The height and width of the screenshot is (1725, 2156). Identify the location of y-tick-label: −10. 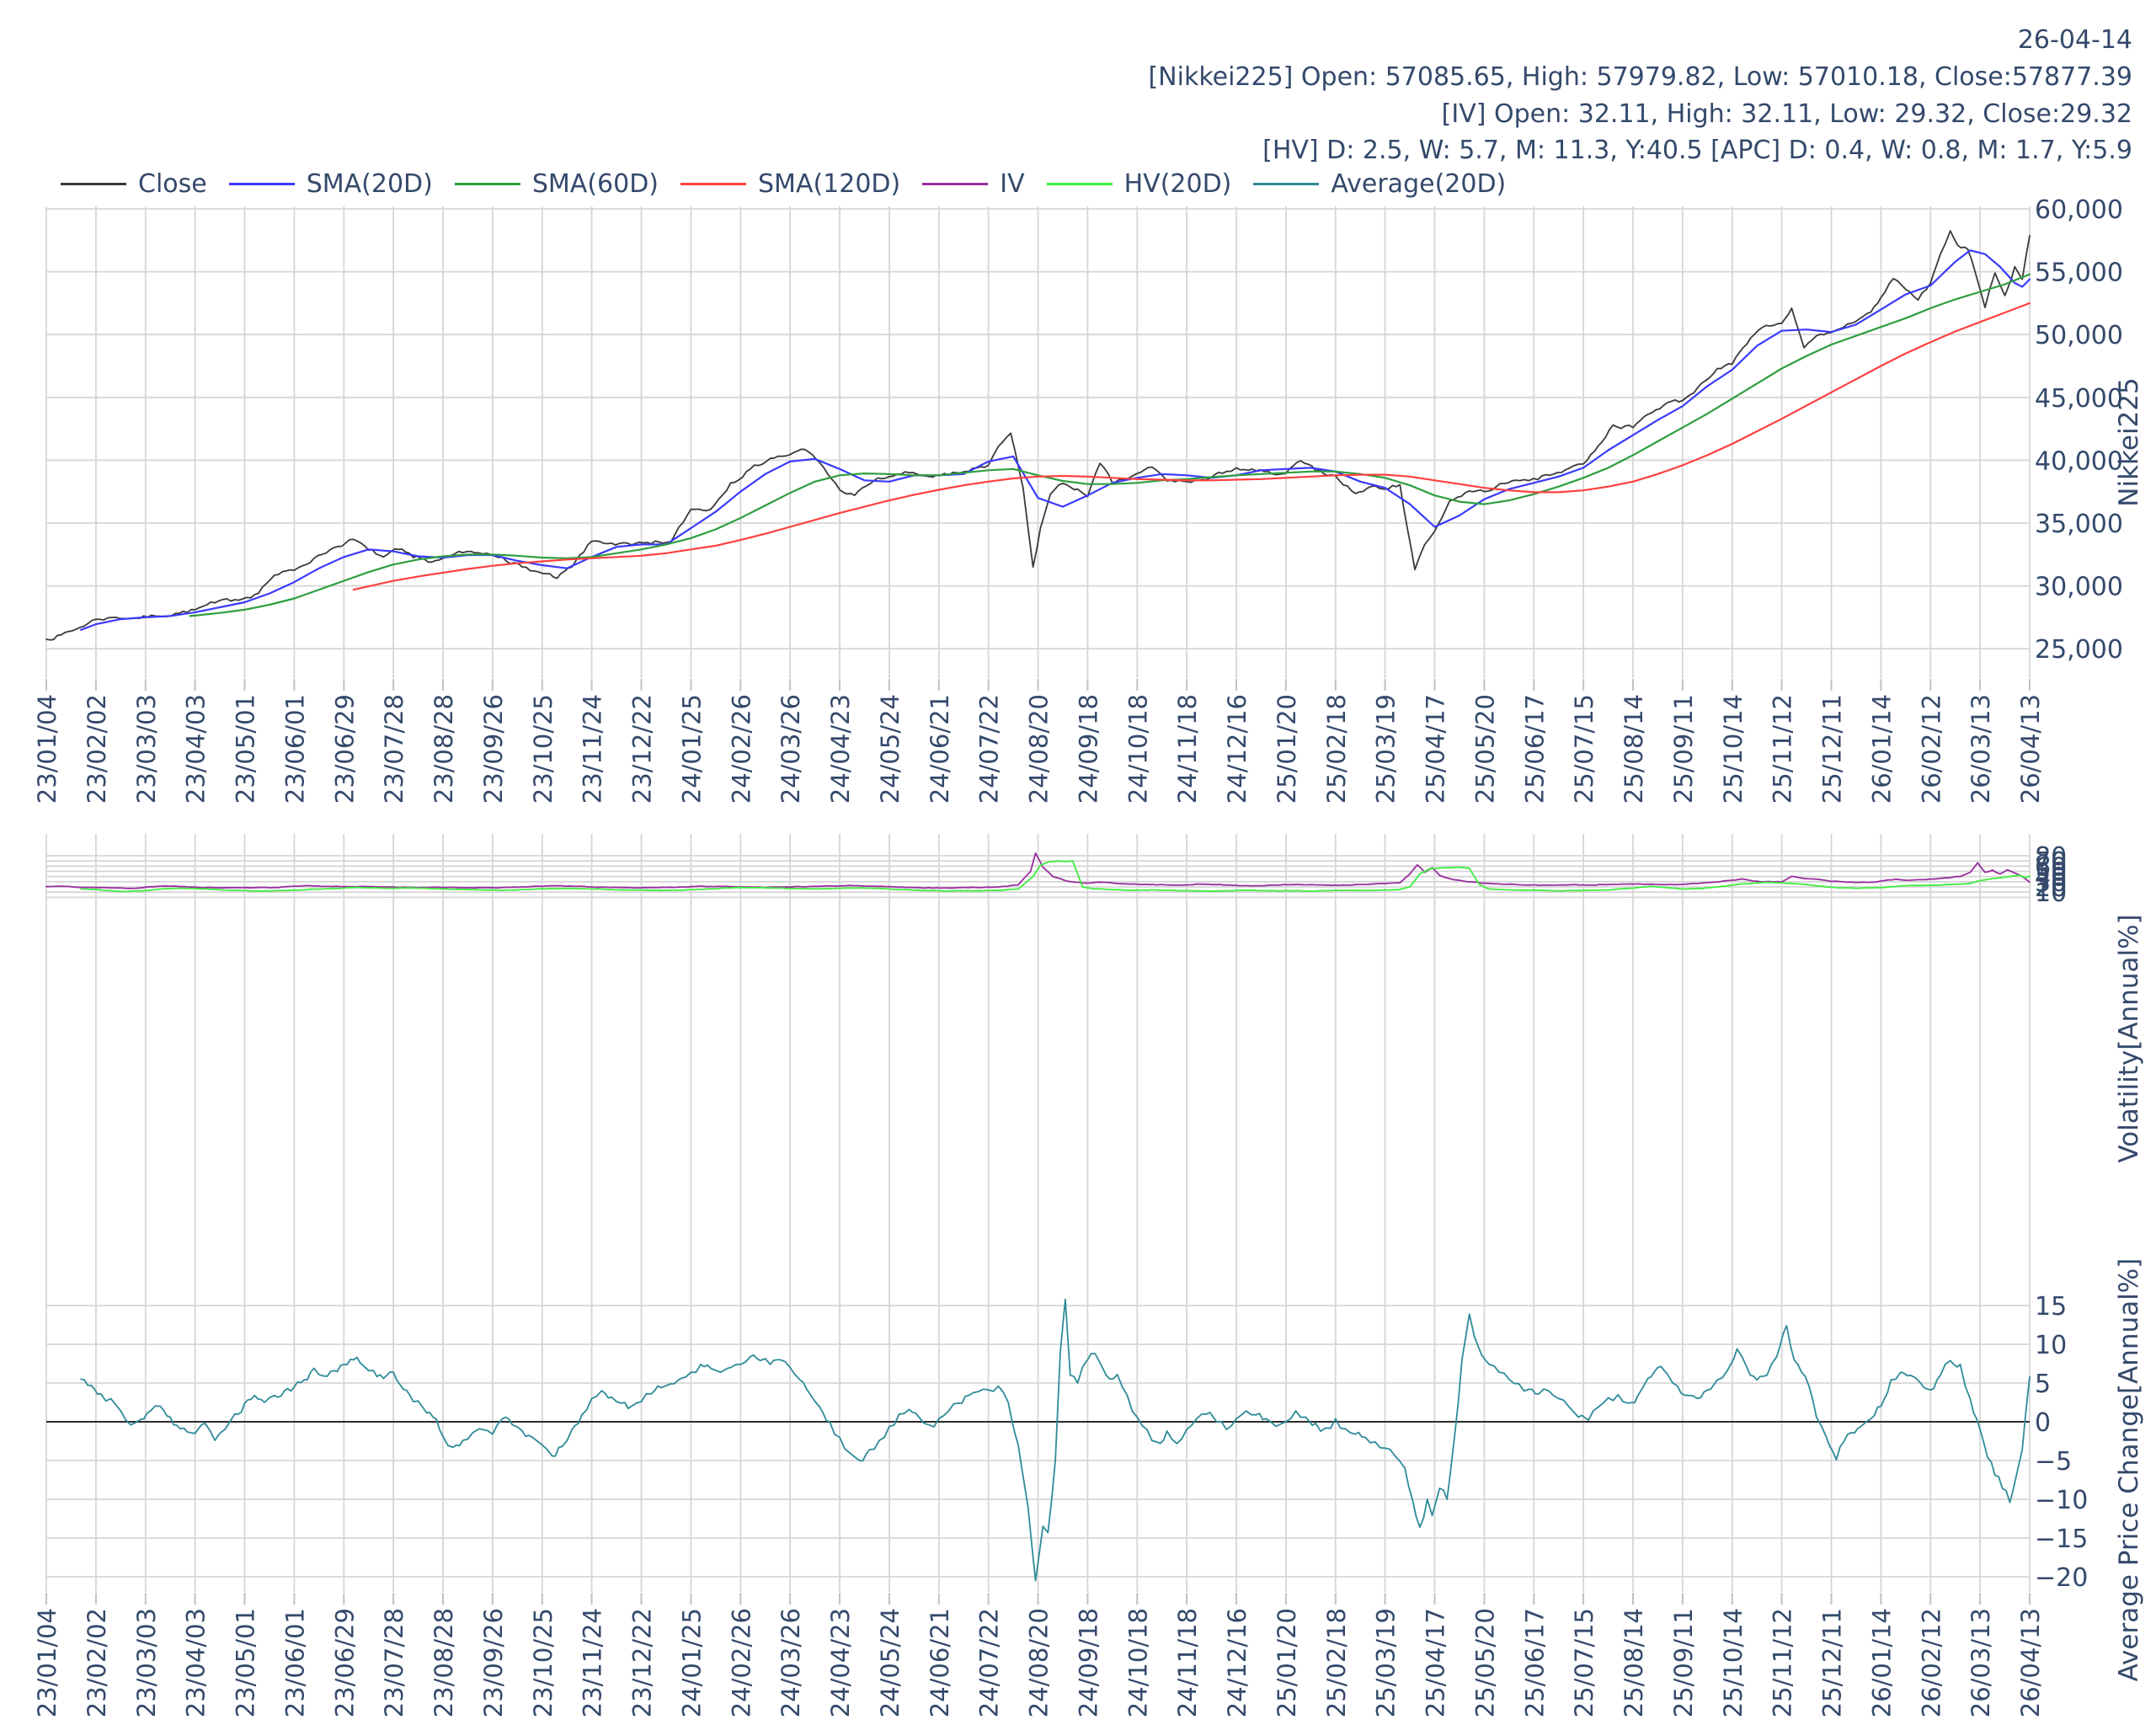
(2061, 1500).